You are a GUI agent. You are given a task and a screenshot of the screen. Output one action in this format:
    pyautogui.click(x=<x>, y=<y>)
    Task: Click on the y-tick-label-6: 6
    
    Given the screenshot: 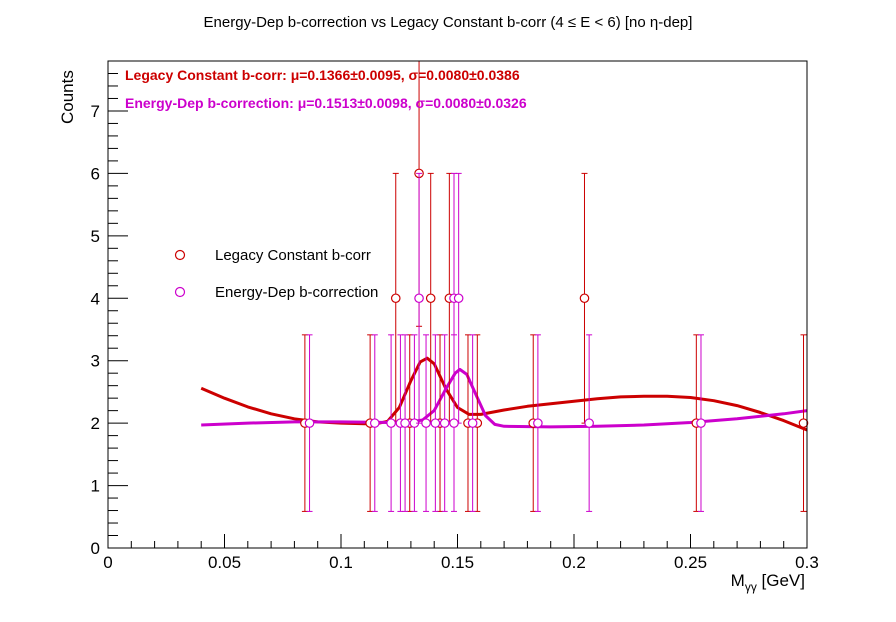 What is the action you would take?
    pyautogui.click(x=95, y=173)
    